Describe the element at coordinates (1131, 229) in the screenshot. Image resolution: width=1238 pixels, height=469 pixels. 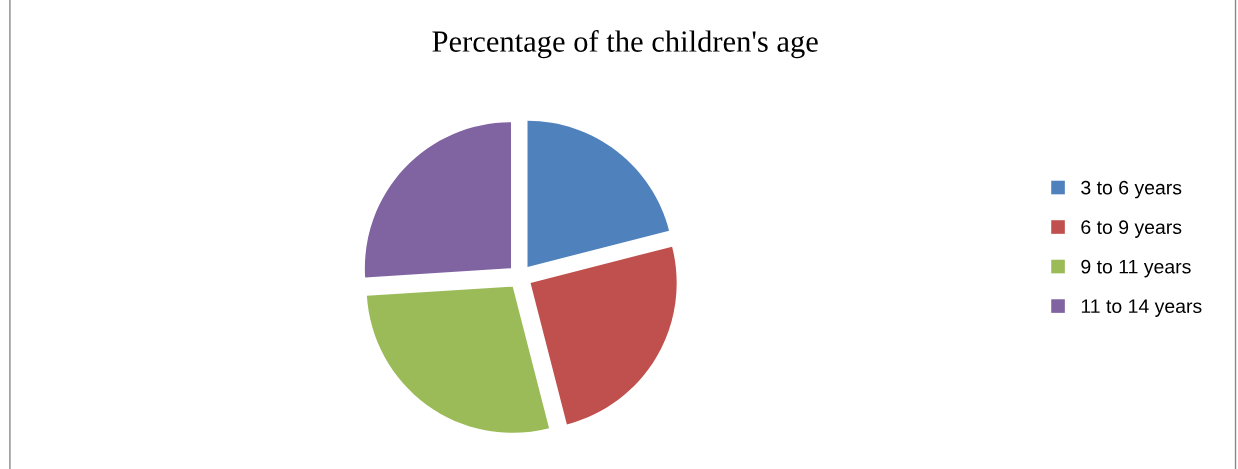
I see `legend-label: 6 to 9 years` at that location.